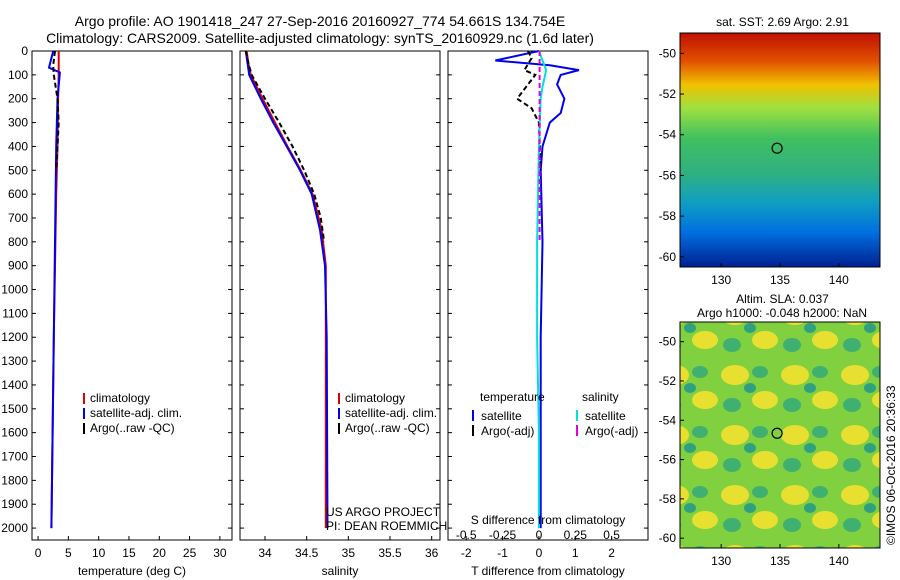 Image resolution: width=900 pixels, height=580 pixels. I want to click on y-tick-label: 1600, so click(14, 433).